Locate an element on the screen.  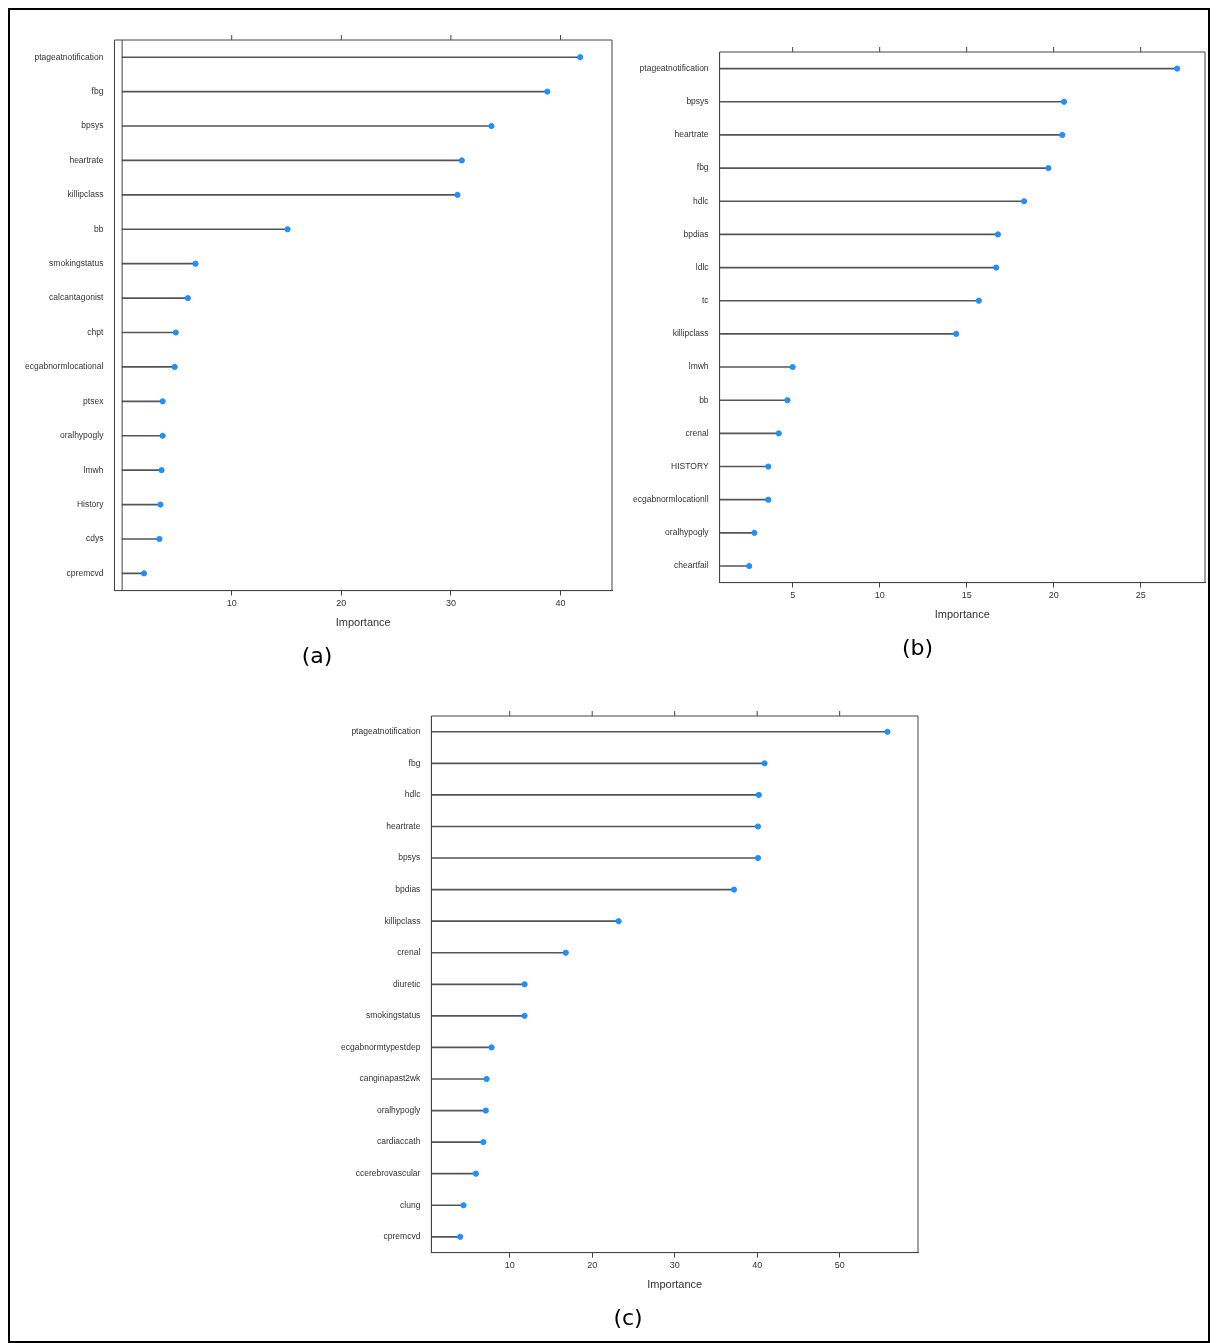
y-tick-label: calcantagonist is located at coordinates (77, 297).